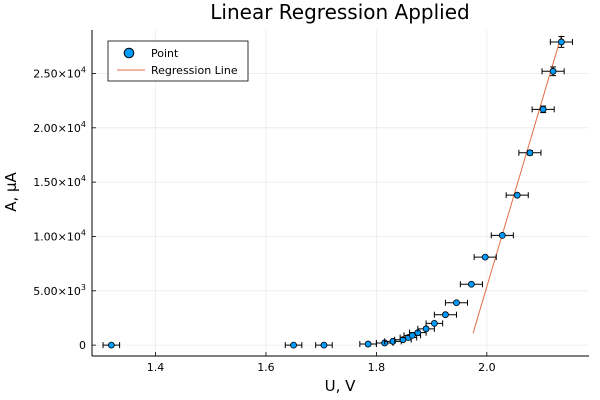  What do you see at coordinates (377, 367) in the screenshot?
I see `x-tick-label: 1.8` at bounding box center [377, 367].